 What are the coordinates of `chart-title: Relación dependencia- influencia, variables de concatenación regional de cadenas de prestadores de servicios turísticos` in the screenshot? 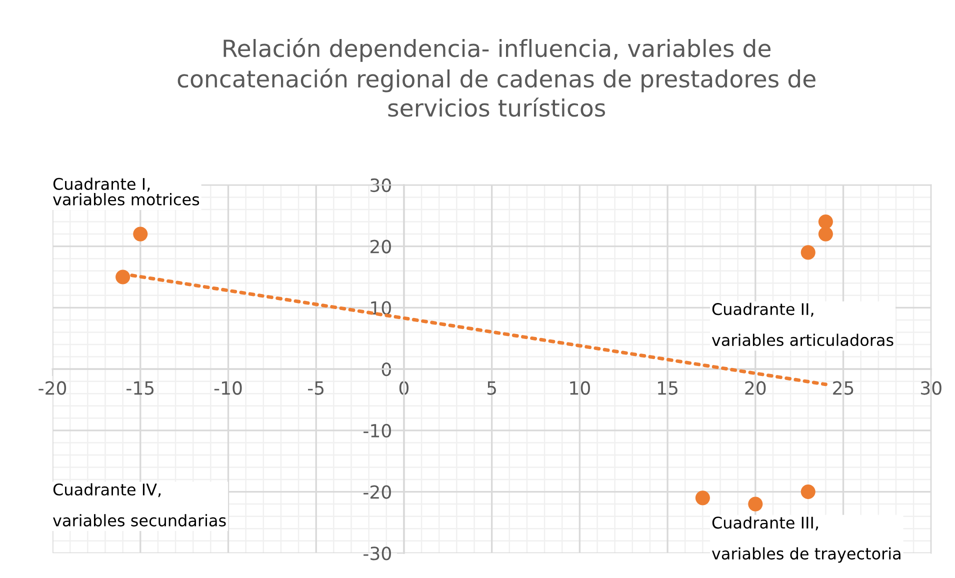 It's located at (497, 77).